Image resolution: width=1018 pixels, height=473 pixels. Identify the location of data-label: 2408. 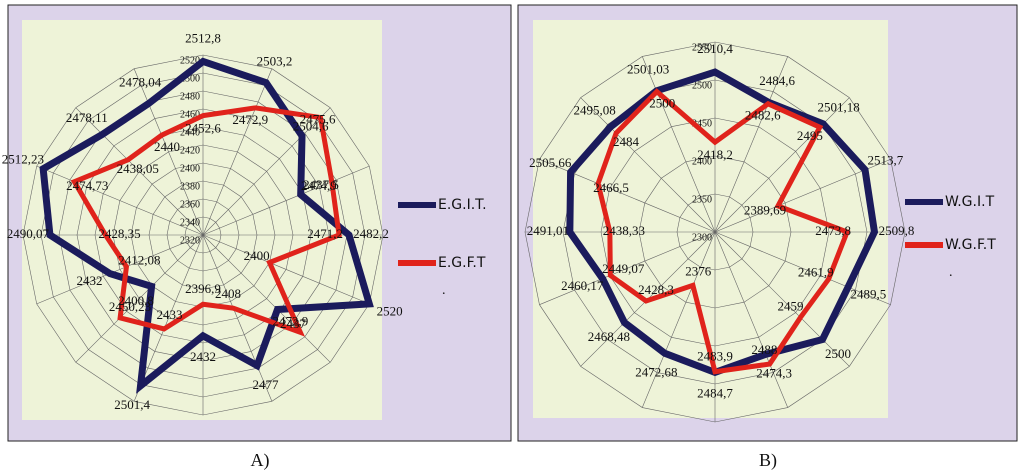
(228, 293).